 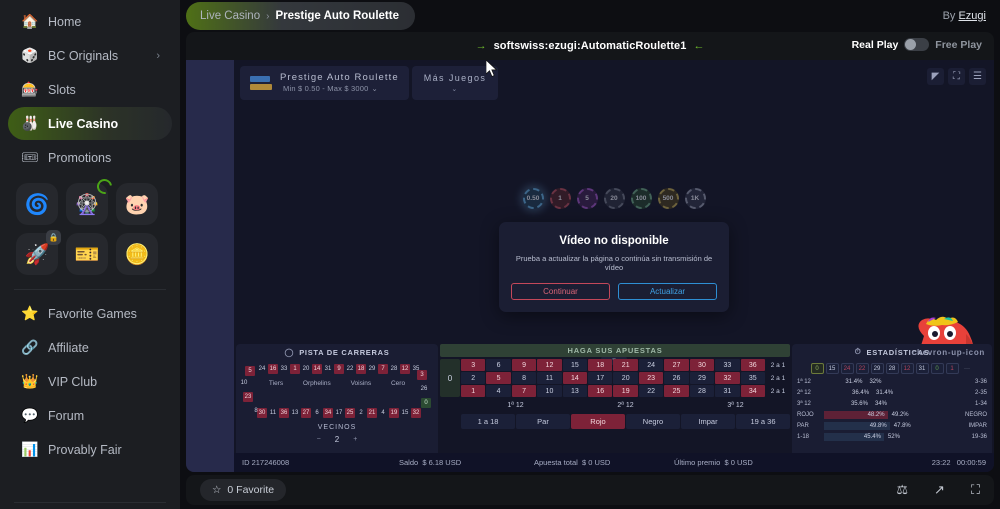 What do you see at coordinates (875, 44) in the screenshot?
I see `real-play-label: Real Play` at bounding box center [875, 44].